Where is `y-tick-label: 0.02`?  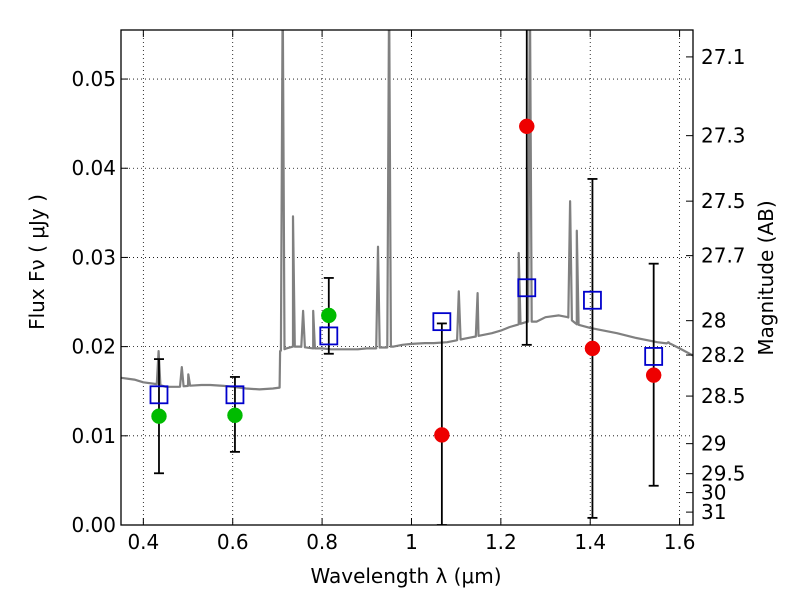
y-tick-label: 0.02 is located at coordinates (93, 347).